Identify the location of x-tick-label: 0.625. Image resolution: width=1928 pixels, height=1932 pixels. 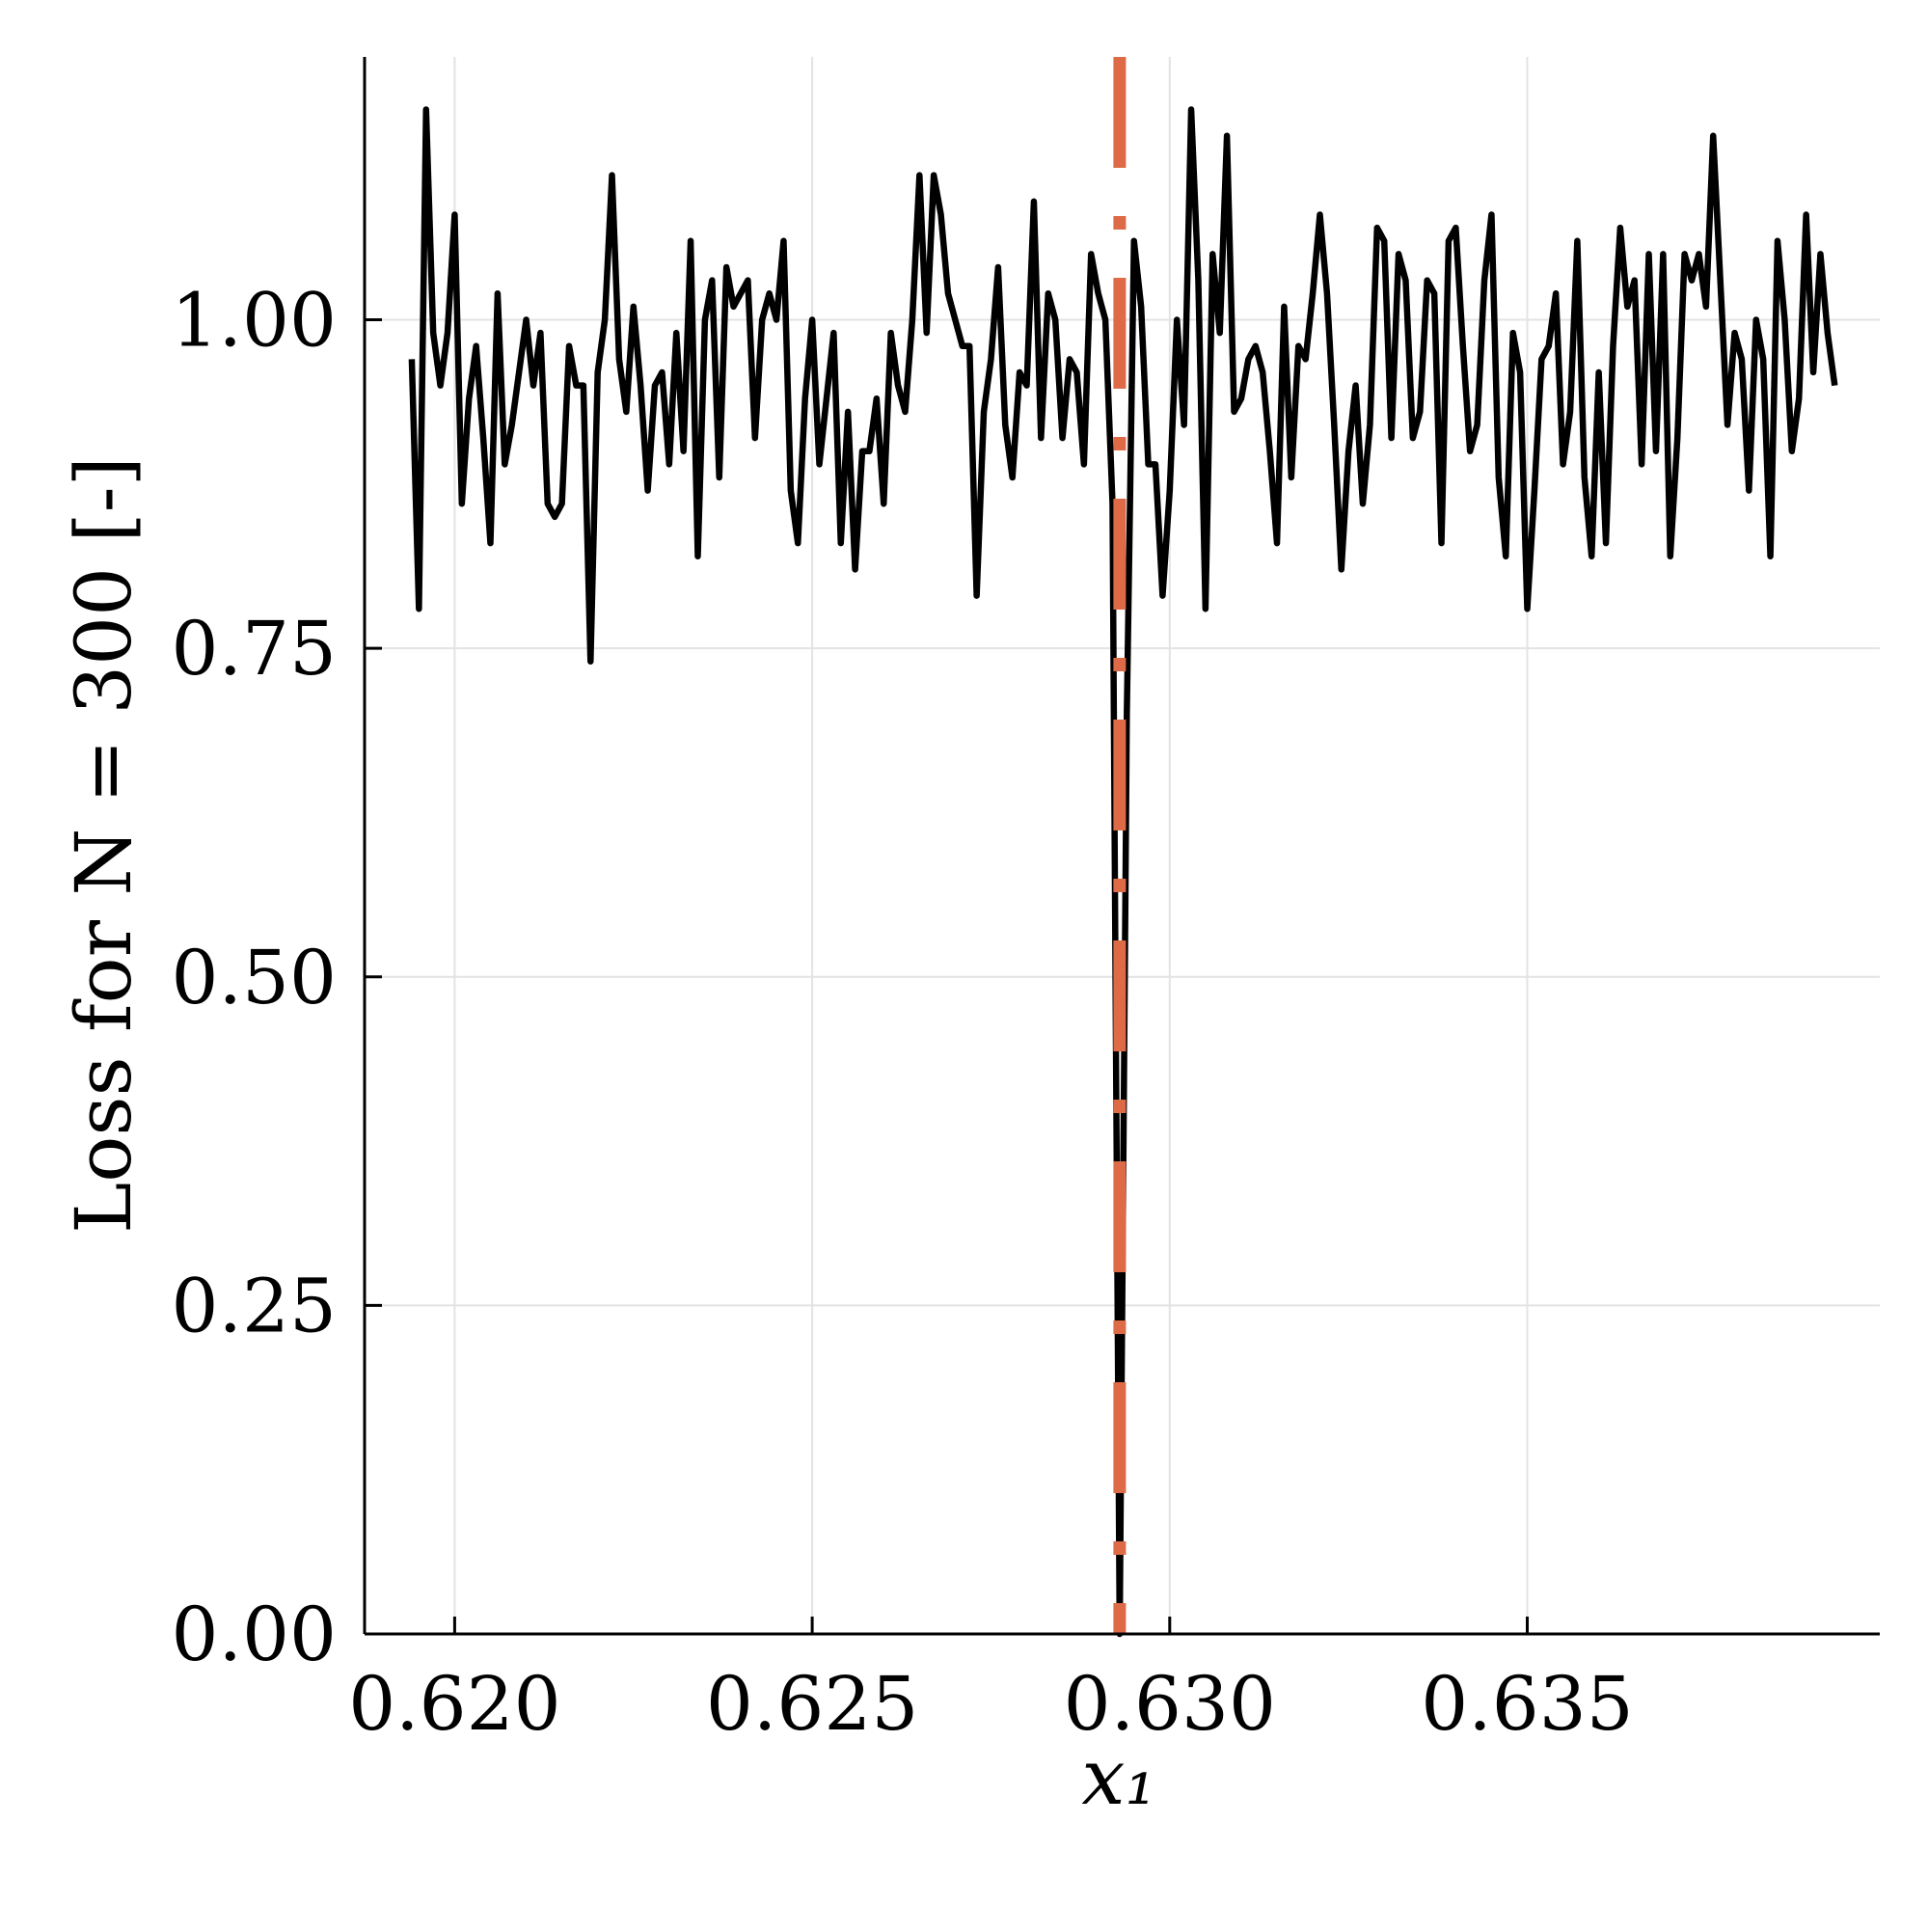
(812, 1705).